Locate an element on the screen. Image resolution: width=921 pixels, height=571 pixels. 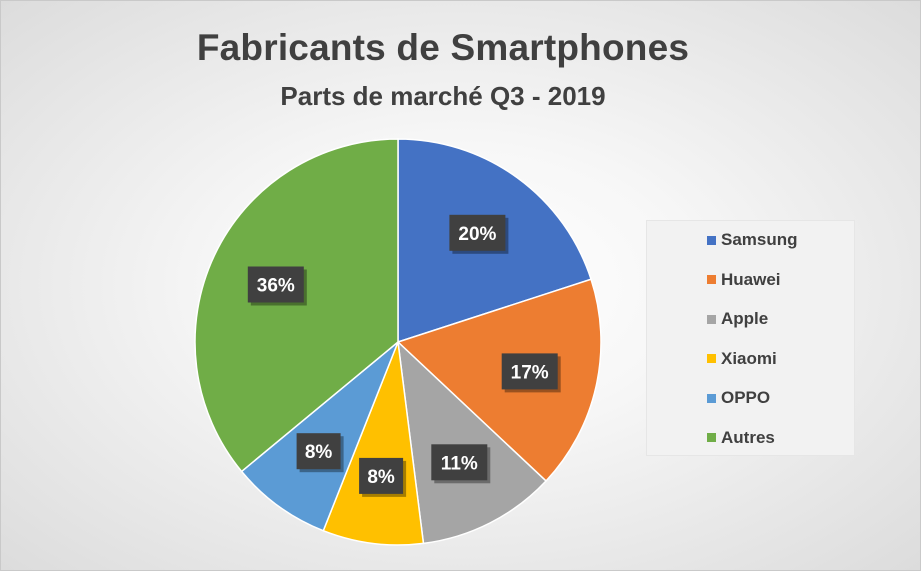
data-label-text-xiaomi: 8% is located at coordinates (381, 477).